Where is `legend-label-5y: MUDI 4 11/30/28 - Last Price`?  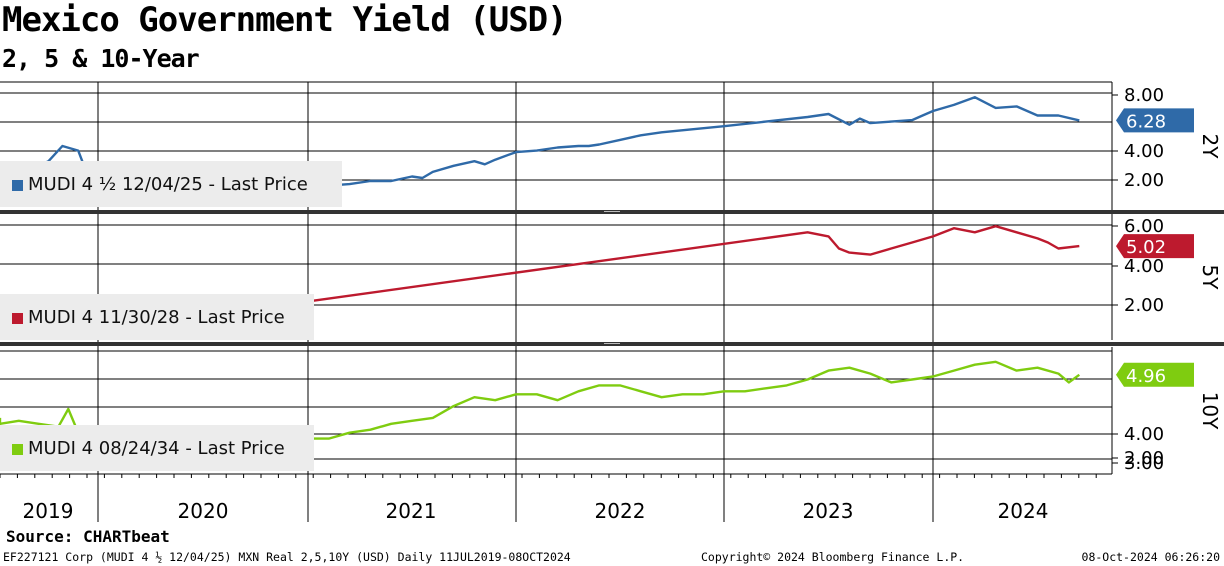 legend-label-5y: MUDI 4 11/30/28 - Last Price is located at coordinates (156, 317).